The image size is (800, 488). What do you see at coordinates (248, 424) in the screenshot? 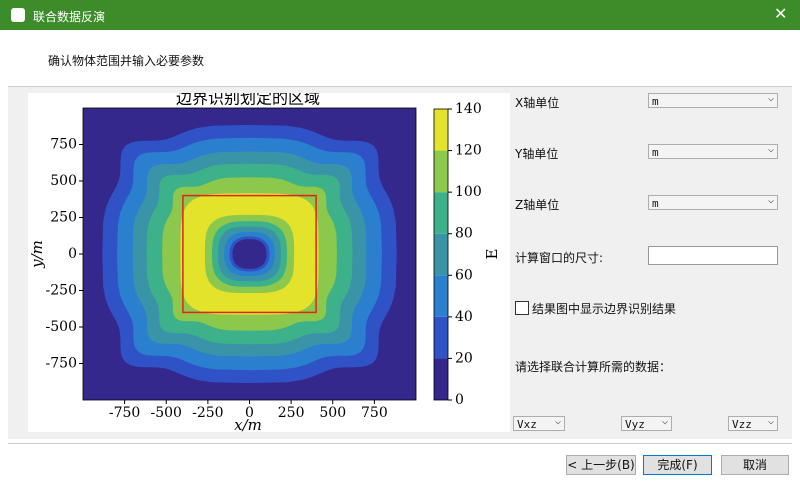
I see `x-axis-label: x/m` at bounding box center [248, 424].